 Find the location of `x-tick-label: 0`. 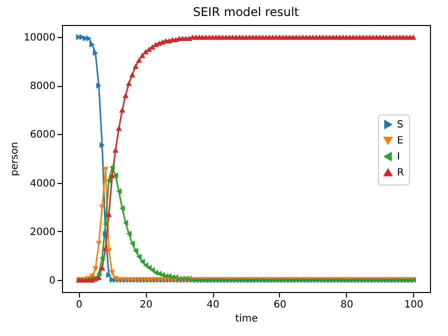

x-tick-label: 0 is located at coordinates (79, 305).